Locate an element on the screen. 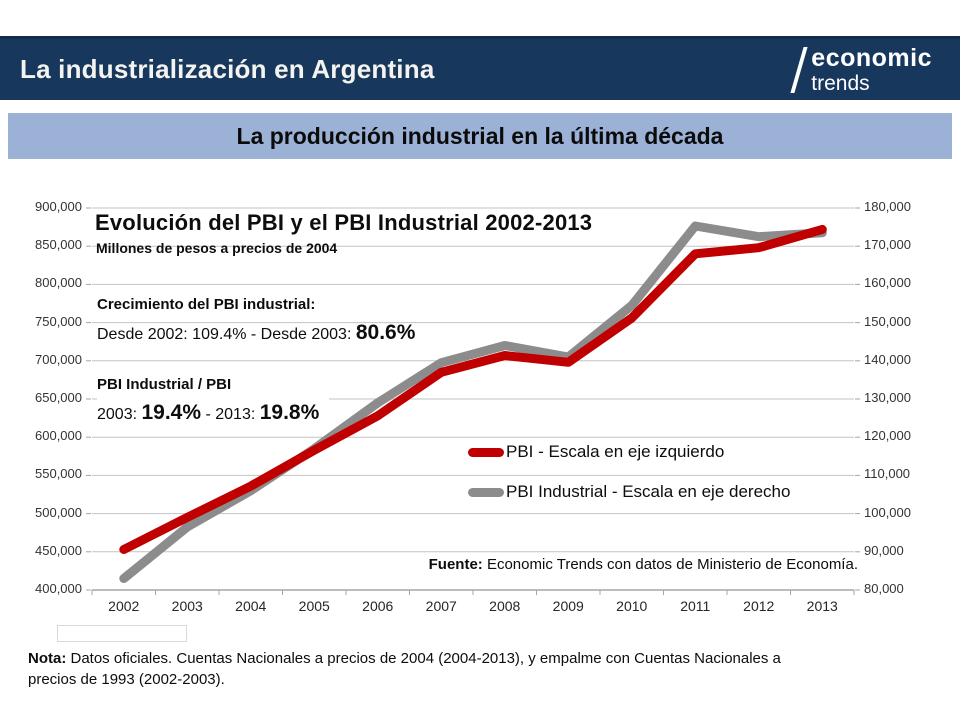 Image resolution: width=960 pixels, height=720 pixels. left-axis-label: 900,000 is located at coordinates (58, 206).